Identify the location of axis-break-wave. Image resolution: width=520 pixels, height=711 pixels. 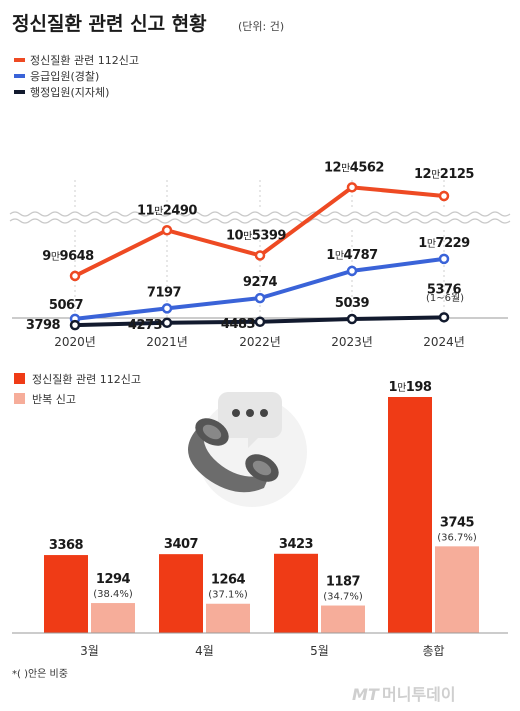
(260, 218).